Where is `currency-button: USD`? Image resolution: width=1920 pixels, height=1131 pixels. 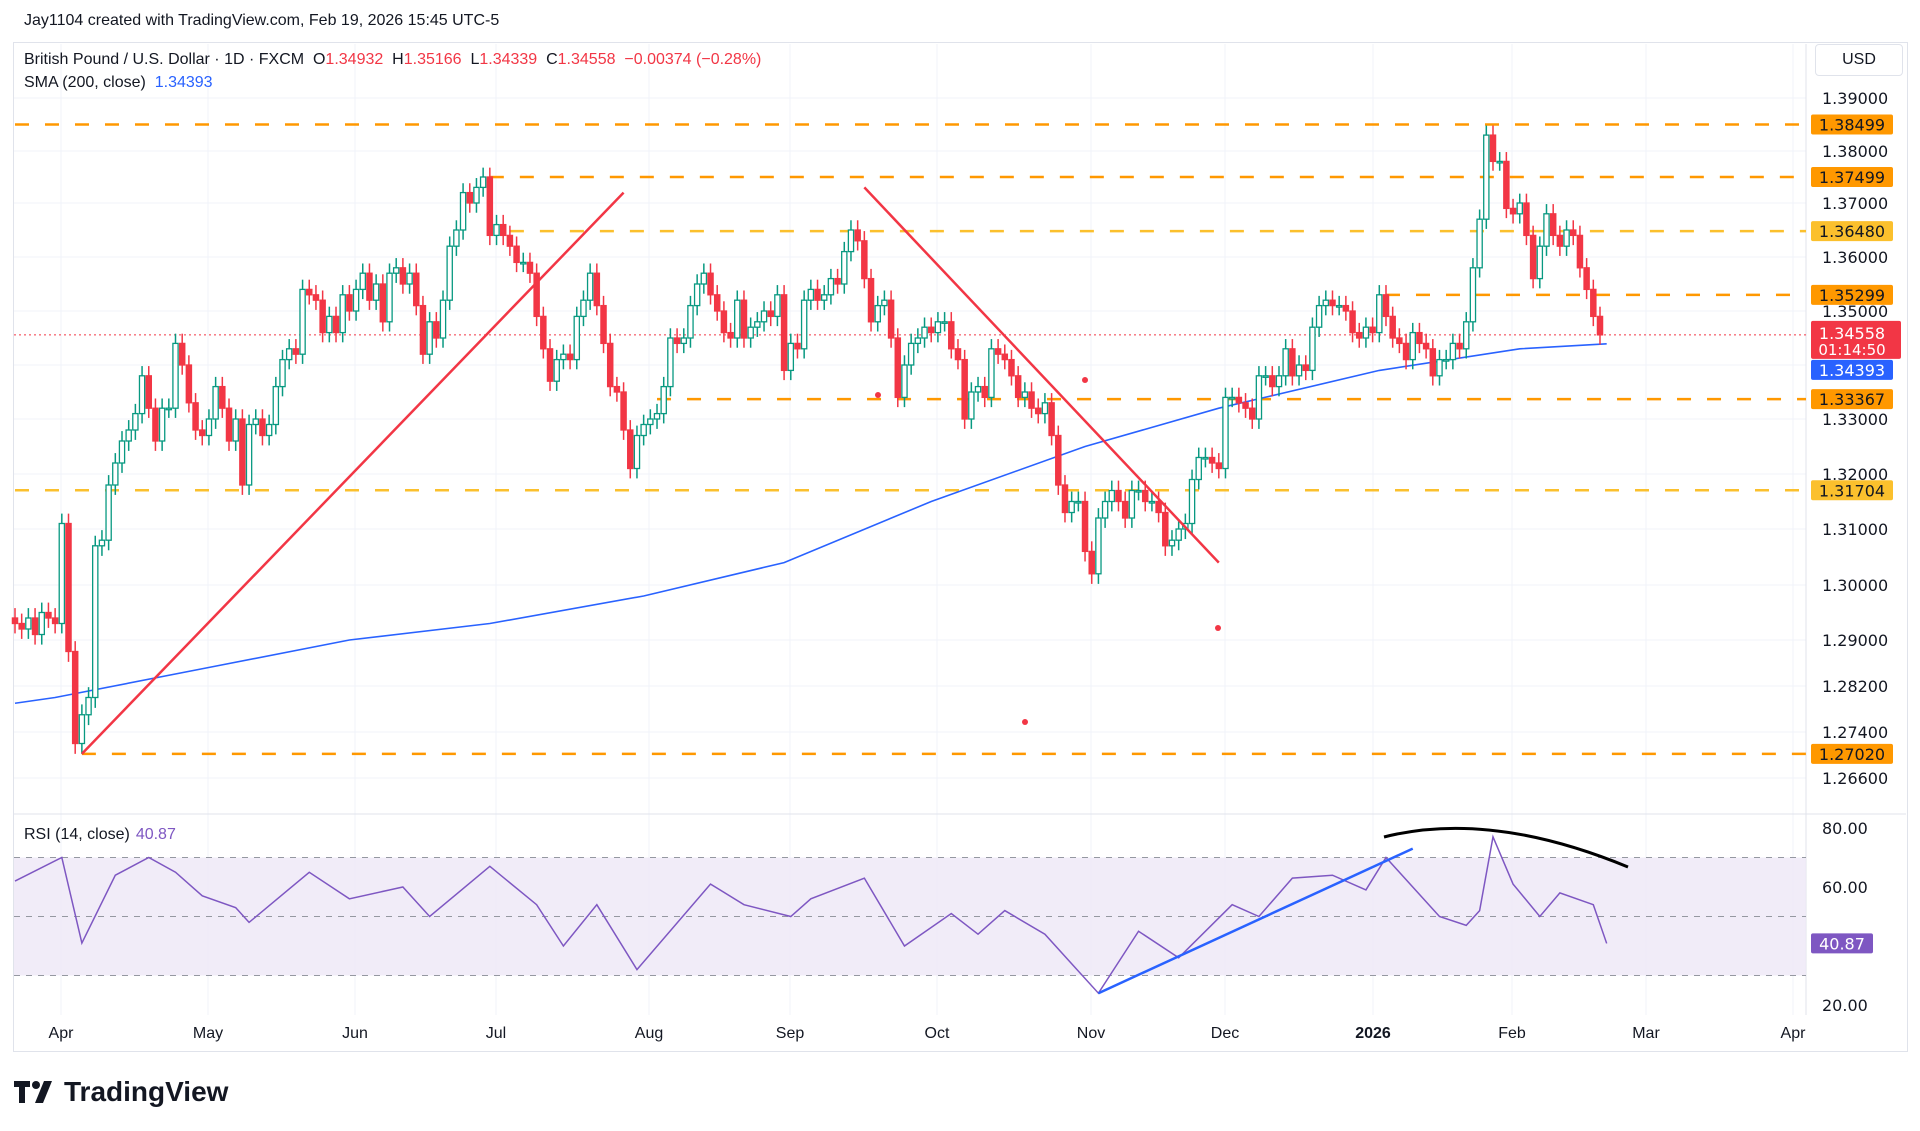 currency-button: USD is located at coordinates (1859, 60).